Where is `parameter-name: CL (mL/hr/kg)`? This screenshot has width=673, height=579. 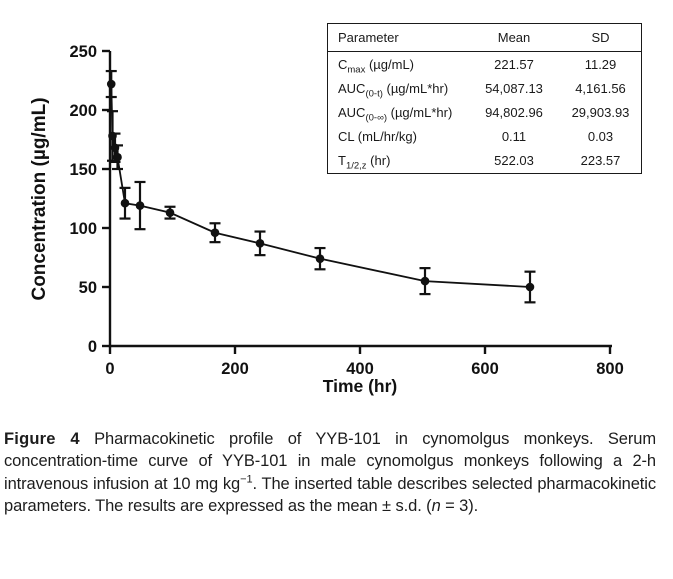
parameter-name: CL (mL/hr/kg) is located at coordinates (377, 137).